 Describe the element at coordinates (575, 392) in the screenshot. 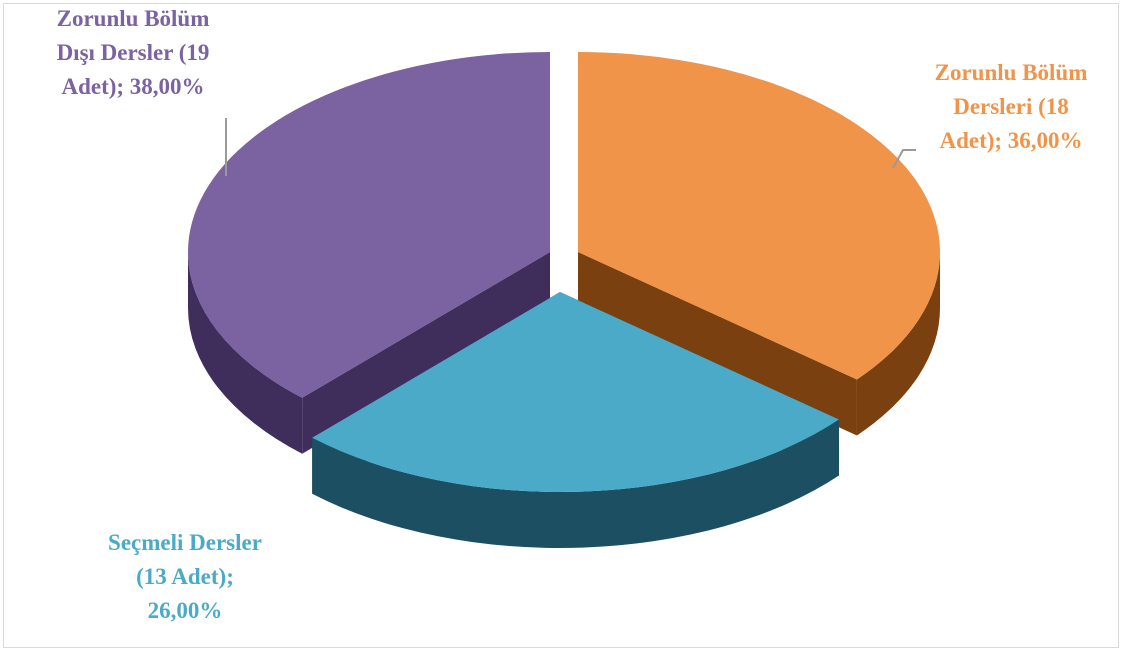

I see `slice-secmeli` at that location.